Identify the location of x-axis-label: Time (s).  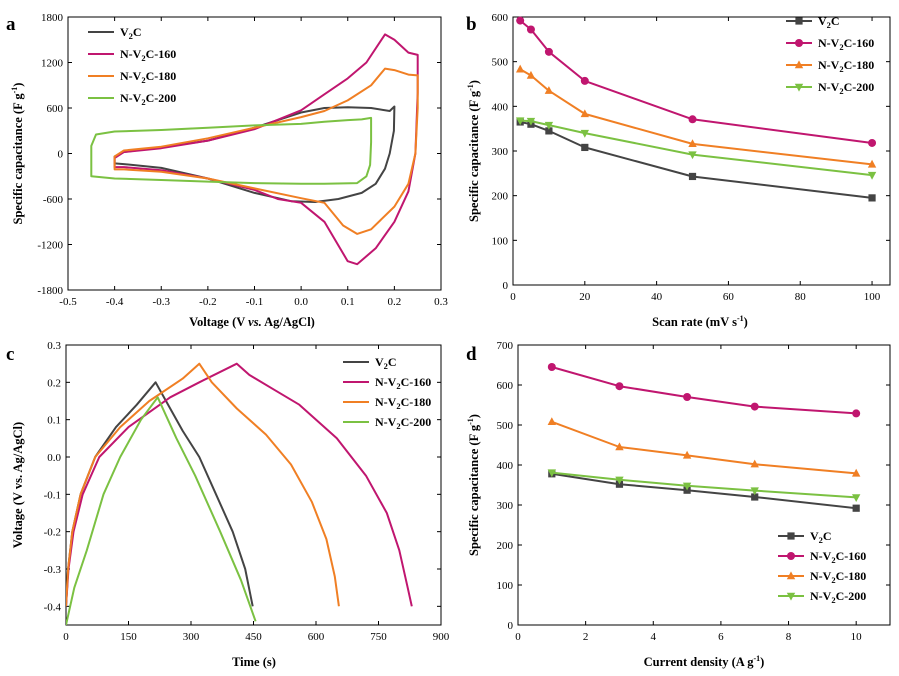
(254, 662).